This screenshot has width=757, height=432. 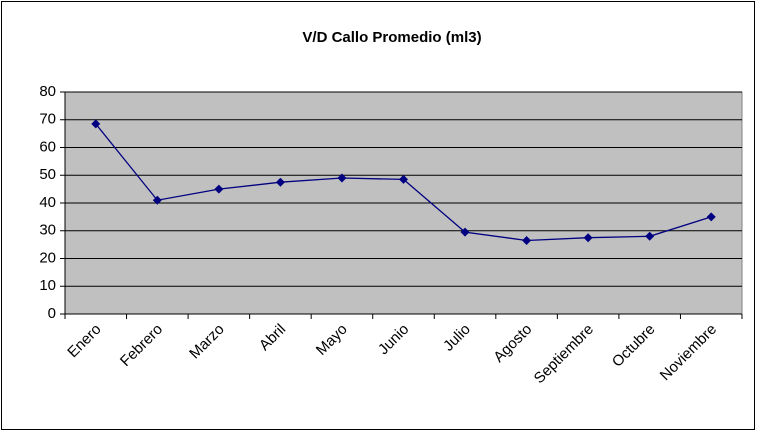 I want to click on chart-title: V/D Callo Promedio (ml3), so click(x=391, y=37).